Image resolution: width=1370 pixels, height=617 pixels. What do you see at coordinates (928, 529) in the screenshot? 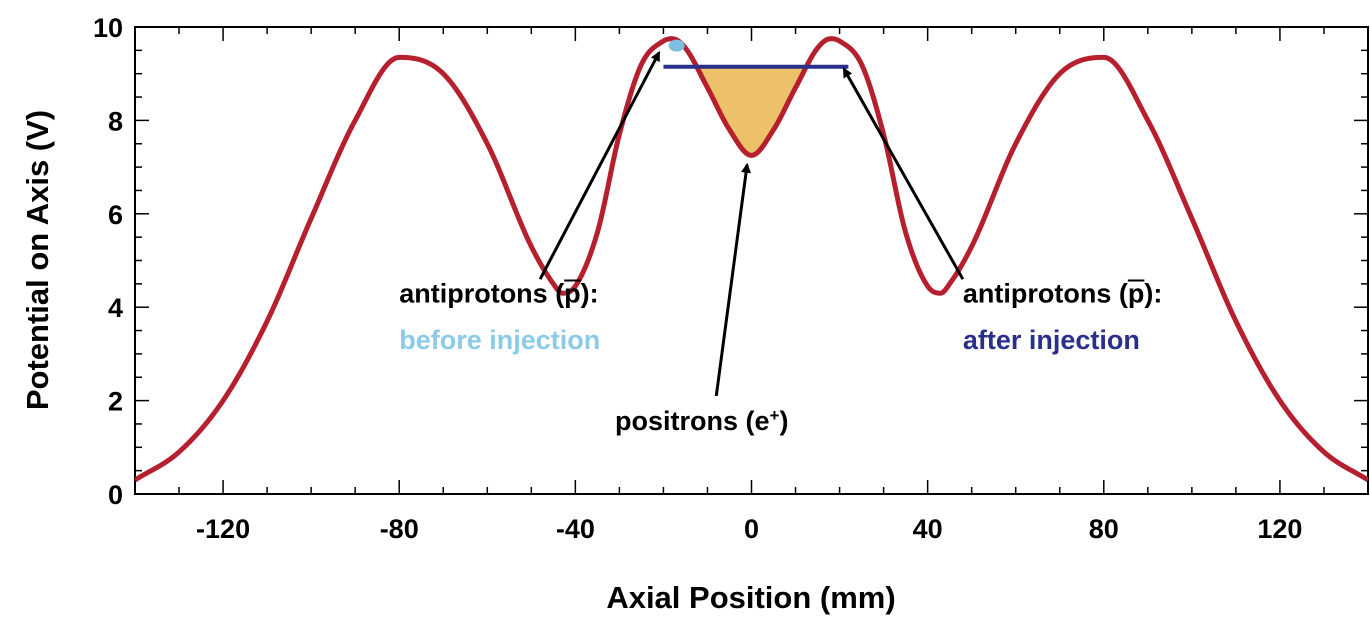
I see `x-tick-label: 40` at bounding box center [928, 529].